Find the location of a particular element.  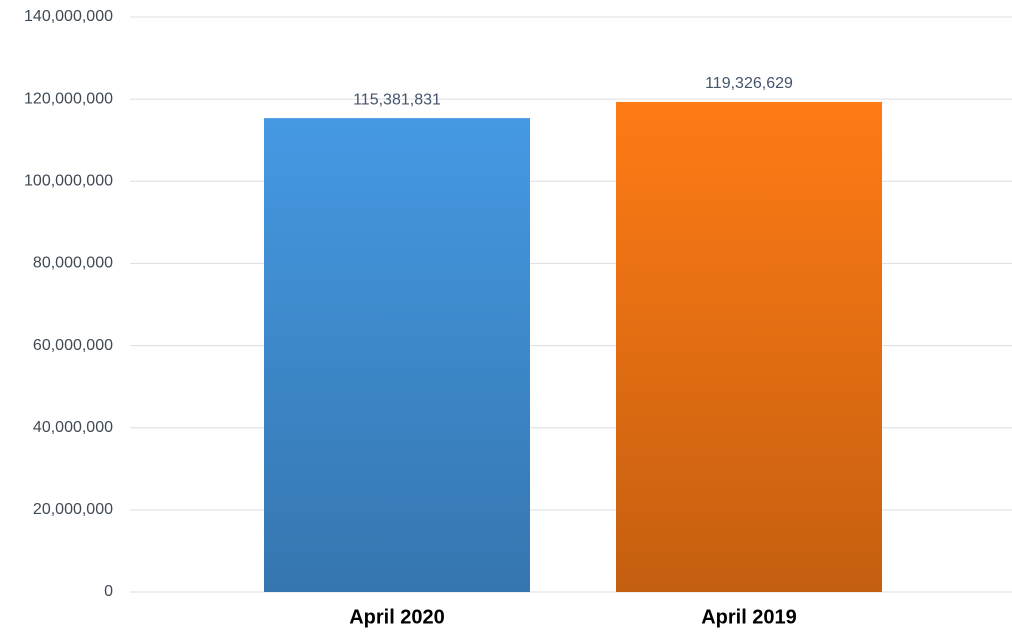

x-tick-label: April 2020 is located at coordinates (397, 617).